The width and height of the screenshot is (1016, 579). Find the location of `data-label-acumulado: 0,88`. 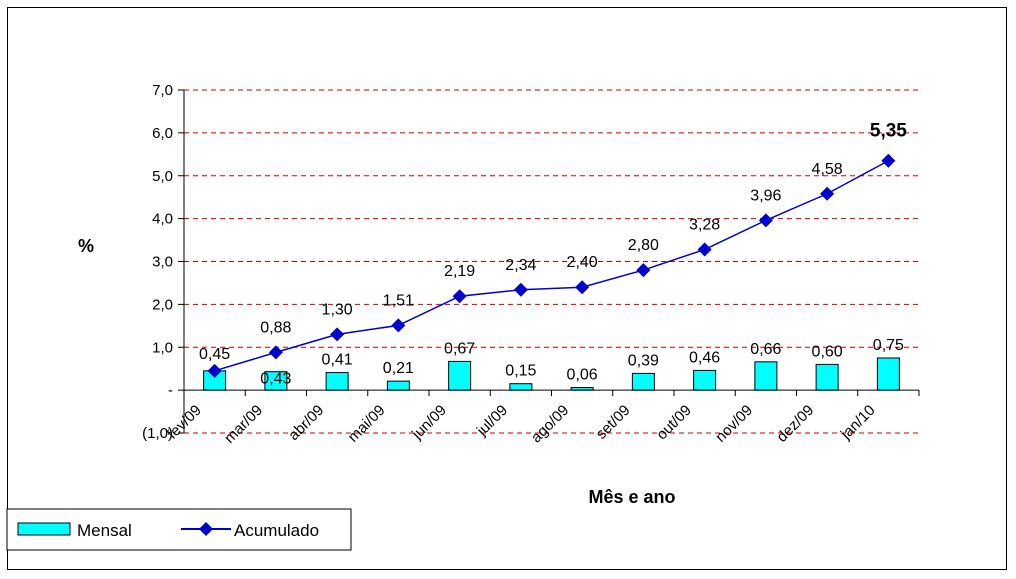

data-label-acumulado: 0,88 is located at coordinates (275, 327).